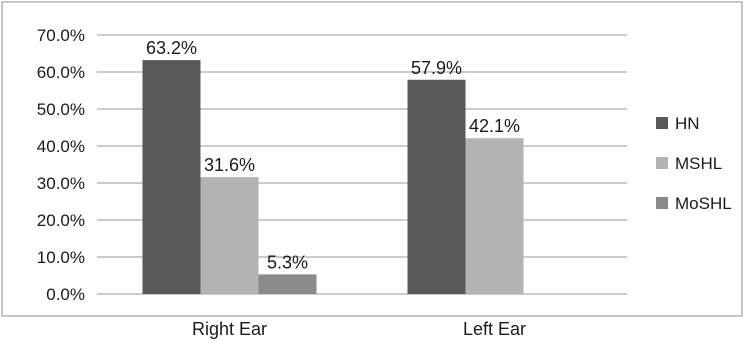 The width and height of the screenshot is (748, 345). I want to click on y-tick-label: 0.0%, so click(65, 294).